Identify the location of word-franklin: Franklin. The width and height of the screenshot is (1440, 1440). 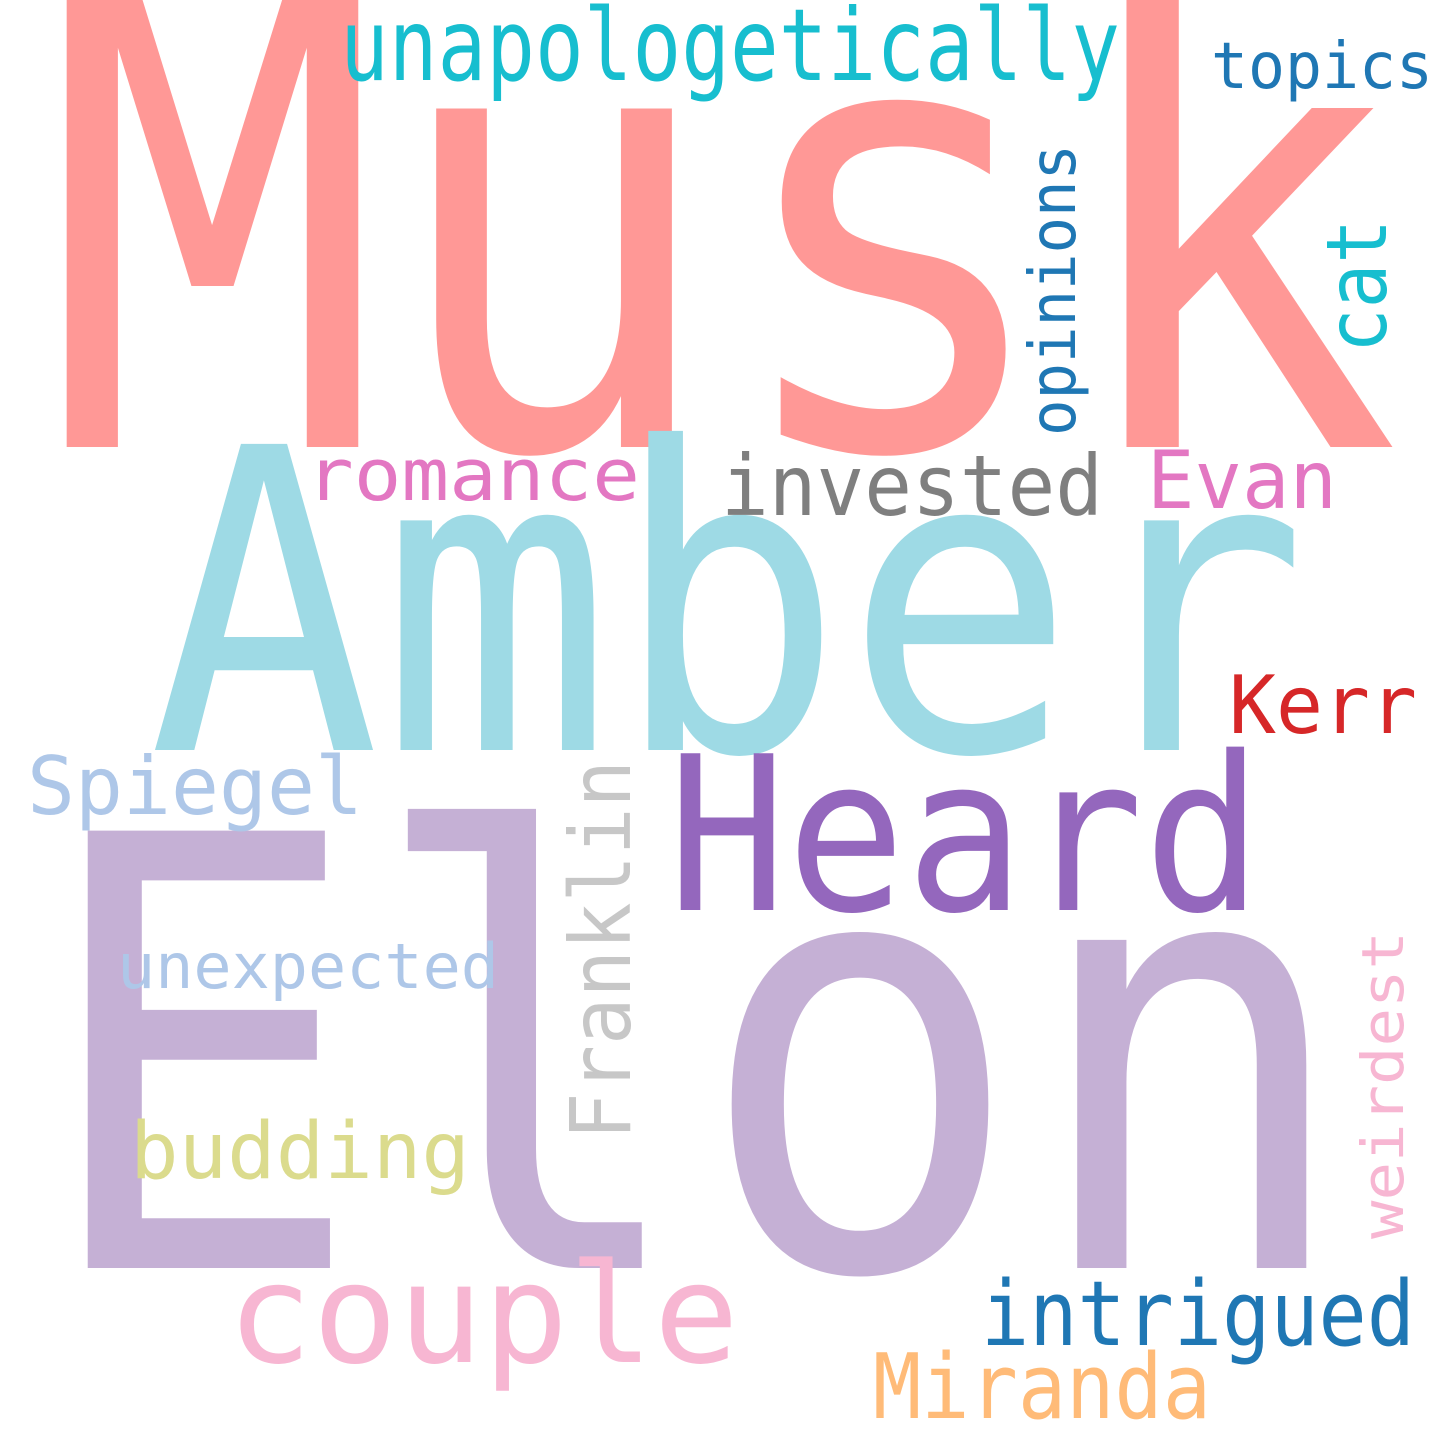
(601, 950).